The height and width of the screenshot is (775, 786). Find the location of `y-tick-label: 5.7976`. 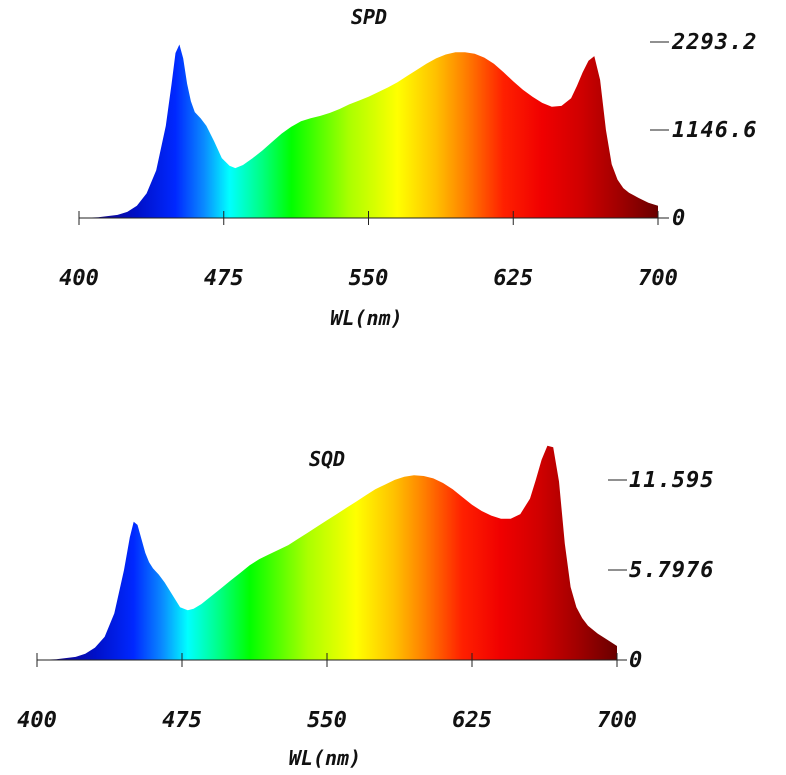

y-tick-label: 5.7976 is located at coordinates (671, 570).